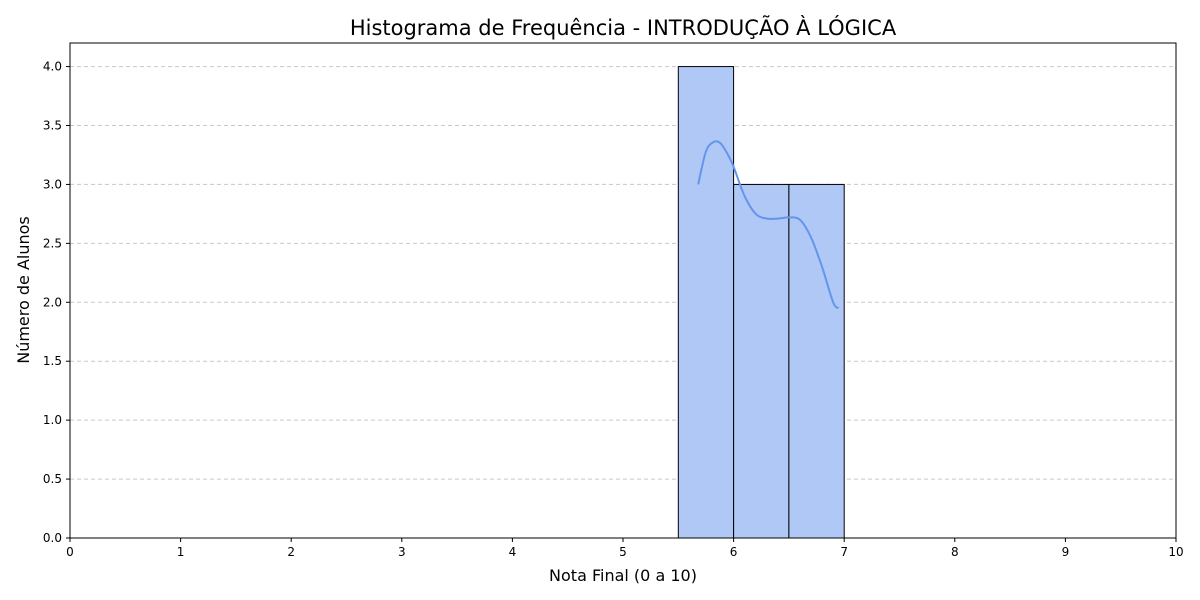 The height and width of the screenshot is (600, 1200). Describe the element at coordinates (623, 575) in the screenshot. I see `x-axis-title: Nota Final (0 a 10)` at that location.